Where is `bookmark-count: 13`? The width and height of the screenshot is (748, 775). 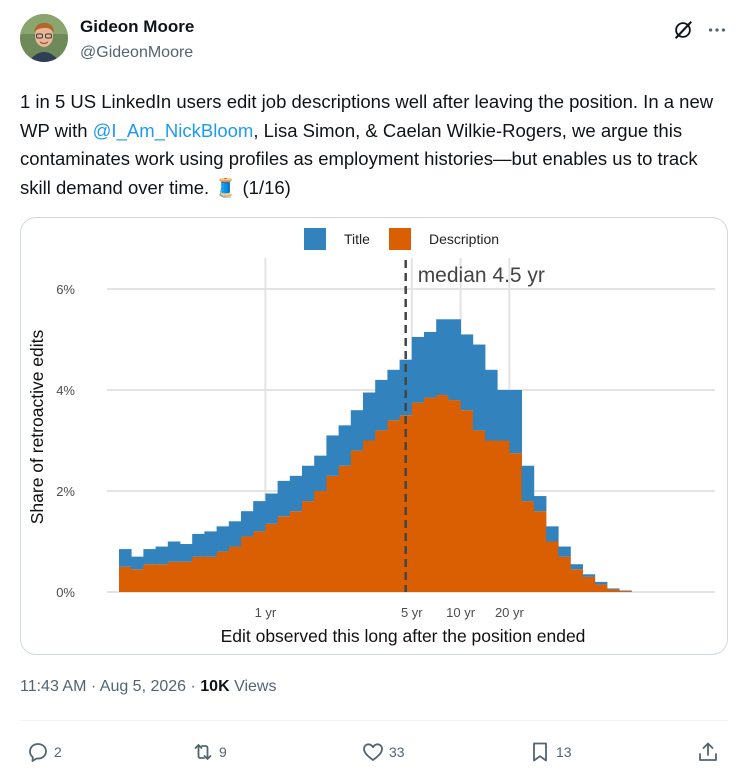
bookmark-count: 13 is located at coordinates (564, 752).